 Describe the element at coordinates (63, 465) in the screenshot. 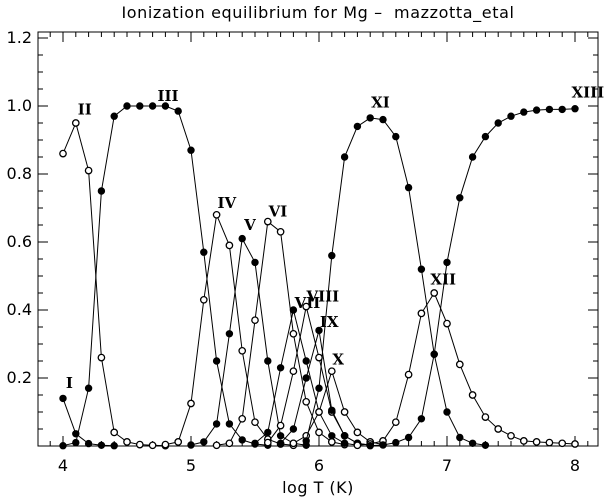

I see `x-tick-label: 4` at that location.